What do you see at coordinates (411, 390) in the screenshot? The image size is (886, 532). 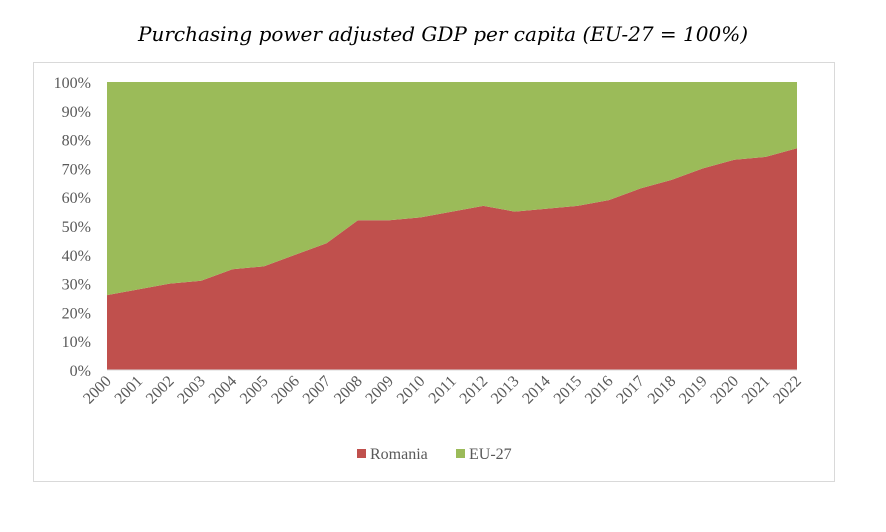 I see `x-tick-label: 2010` at bounding box center [411, 390].